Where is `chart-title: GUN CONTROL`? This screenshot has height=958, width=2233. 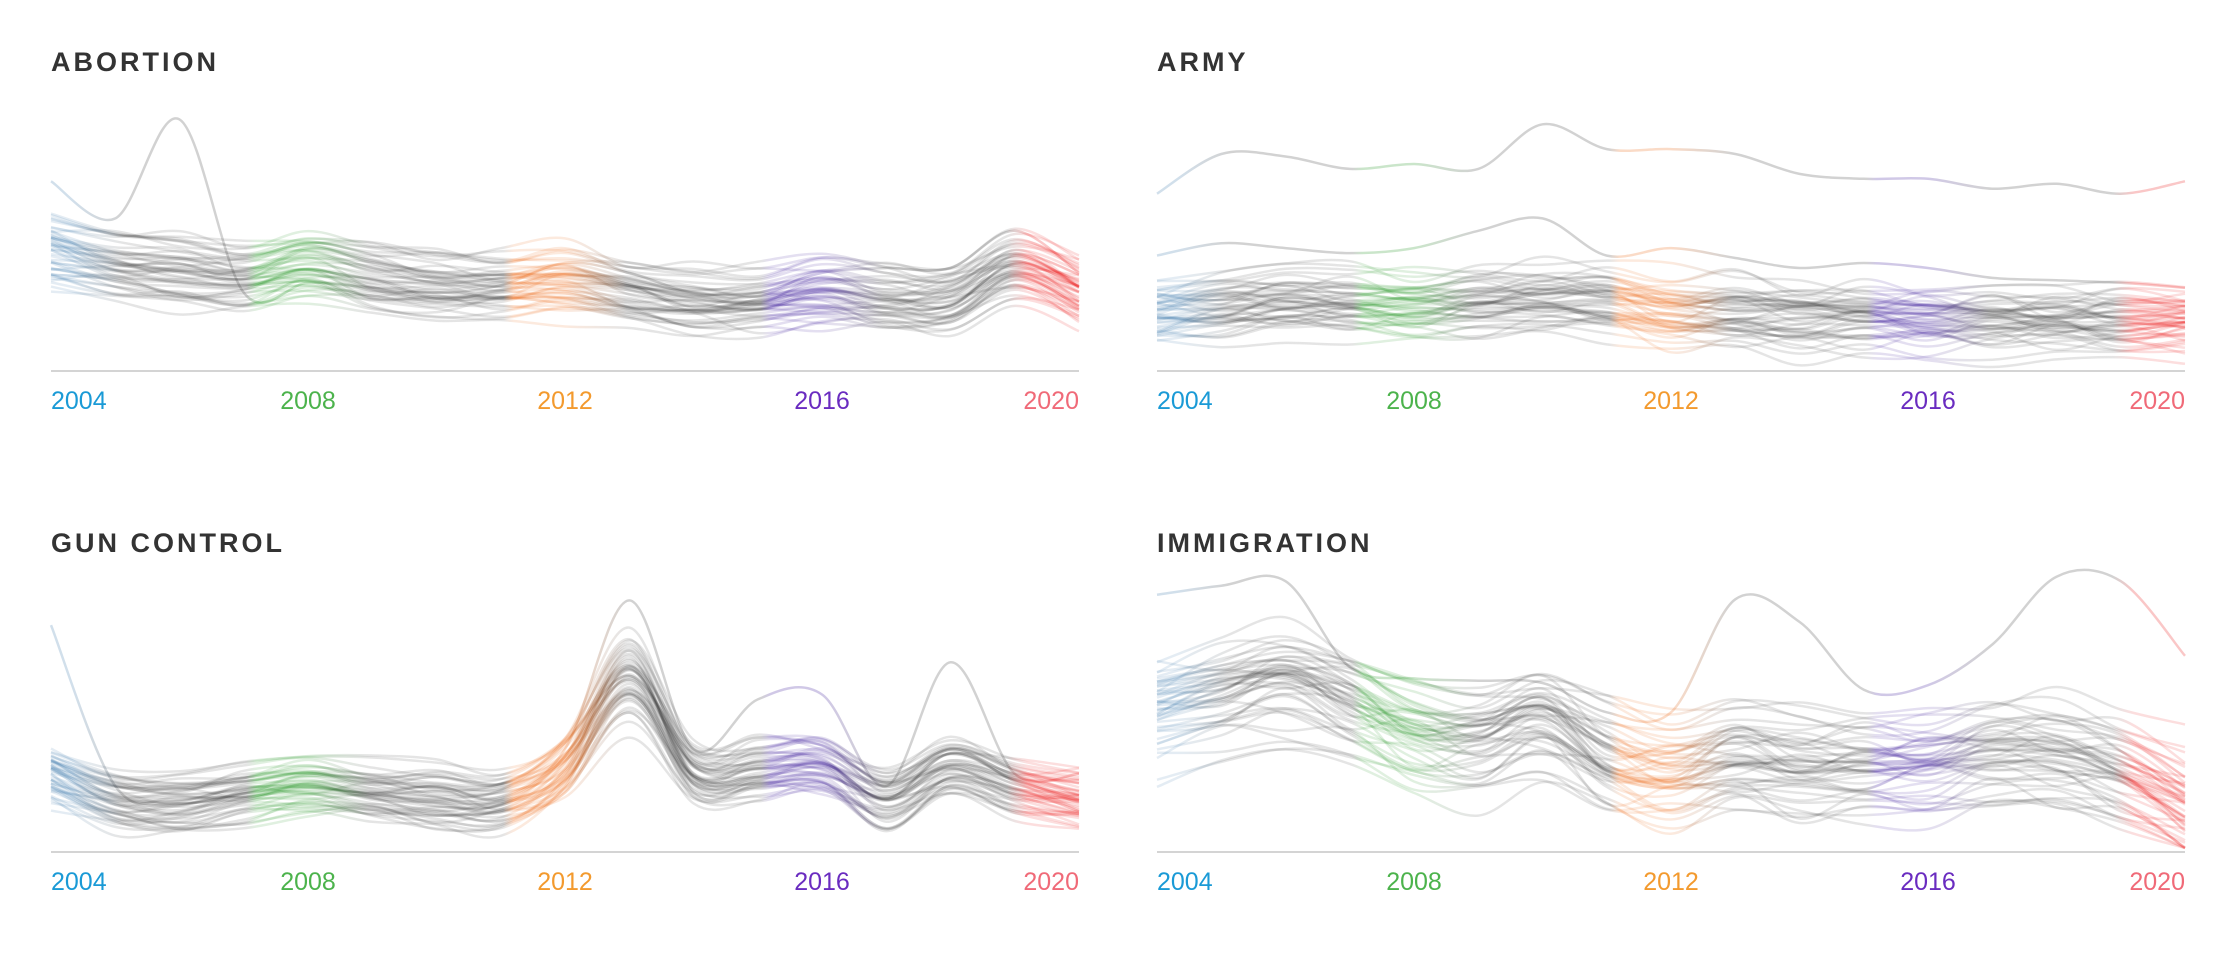 chart-title: GUN CONTROL is located at coordinates (168, 543).